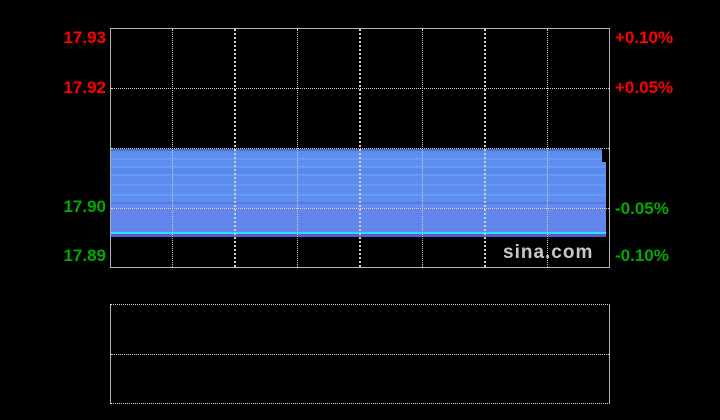 The height and width of the screenshot is (420, 720). I want to click on price-band-end-dip, so click(604, 155).